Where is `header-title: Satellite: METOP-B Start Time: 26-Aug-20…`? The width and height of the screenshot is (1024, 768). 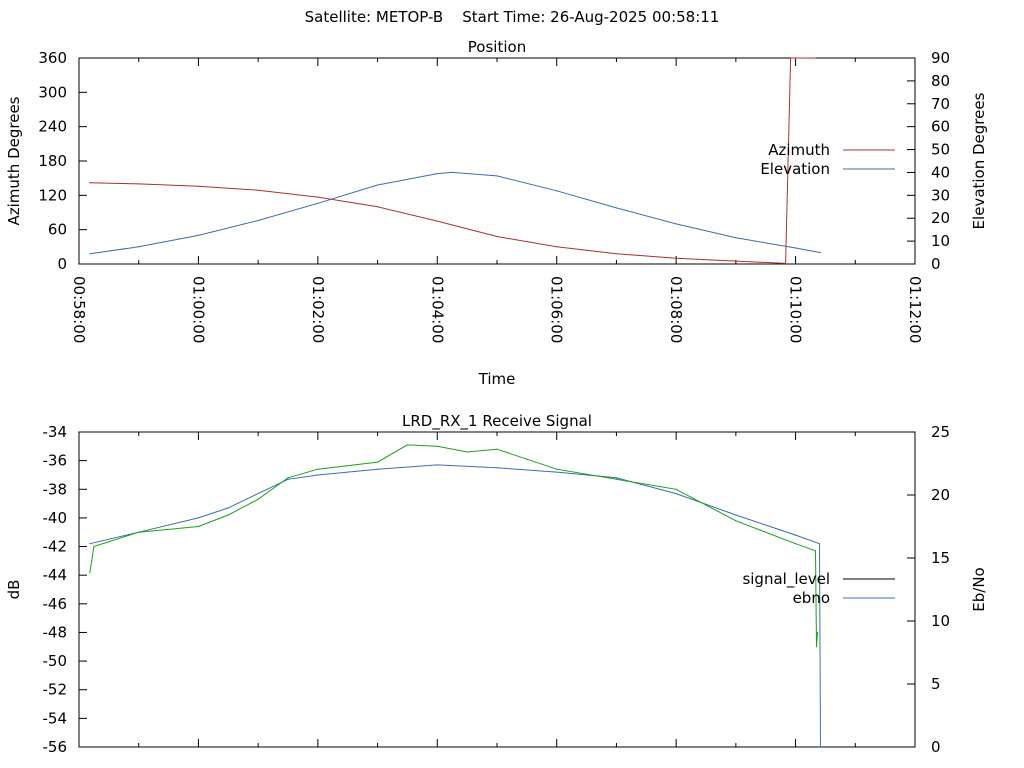 header-title: Satellite: METOP-B Start Time: 26-Aug-20… is located at coordinates (512, 17).